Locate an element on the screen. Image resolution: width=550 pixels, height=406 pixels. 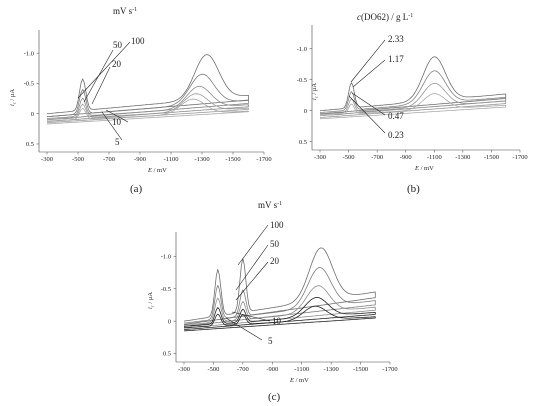
panel-label-c: (c) is located at coordinates (274, 397).